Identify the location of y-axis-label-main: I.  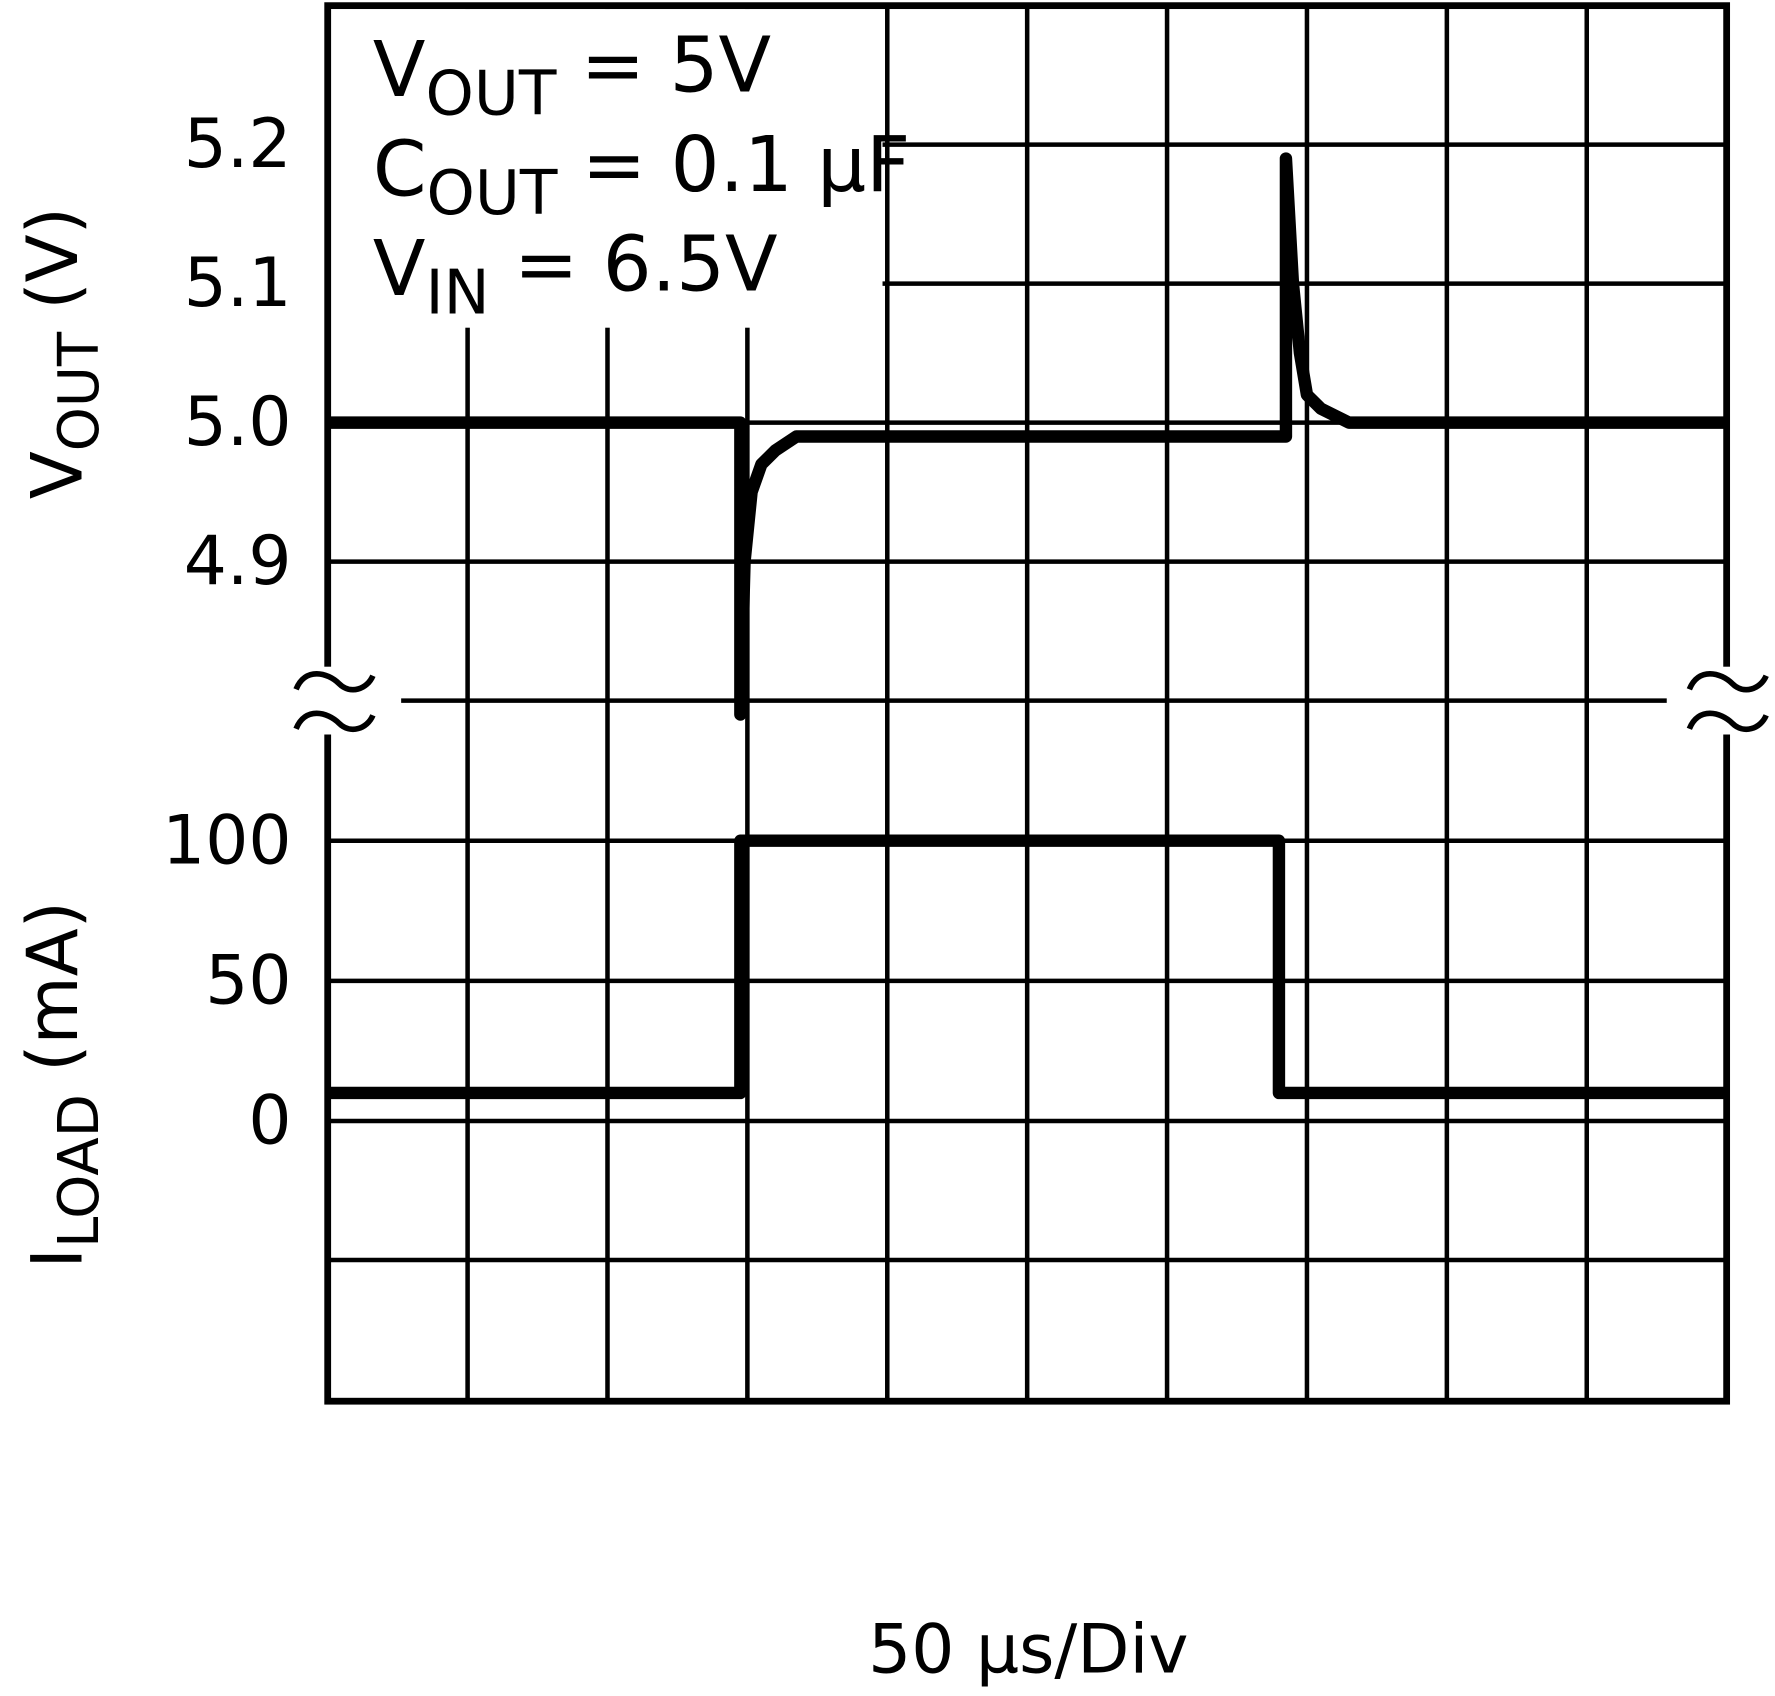
(57, 1258).